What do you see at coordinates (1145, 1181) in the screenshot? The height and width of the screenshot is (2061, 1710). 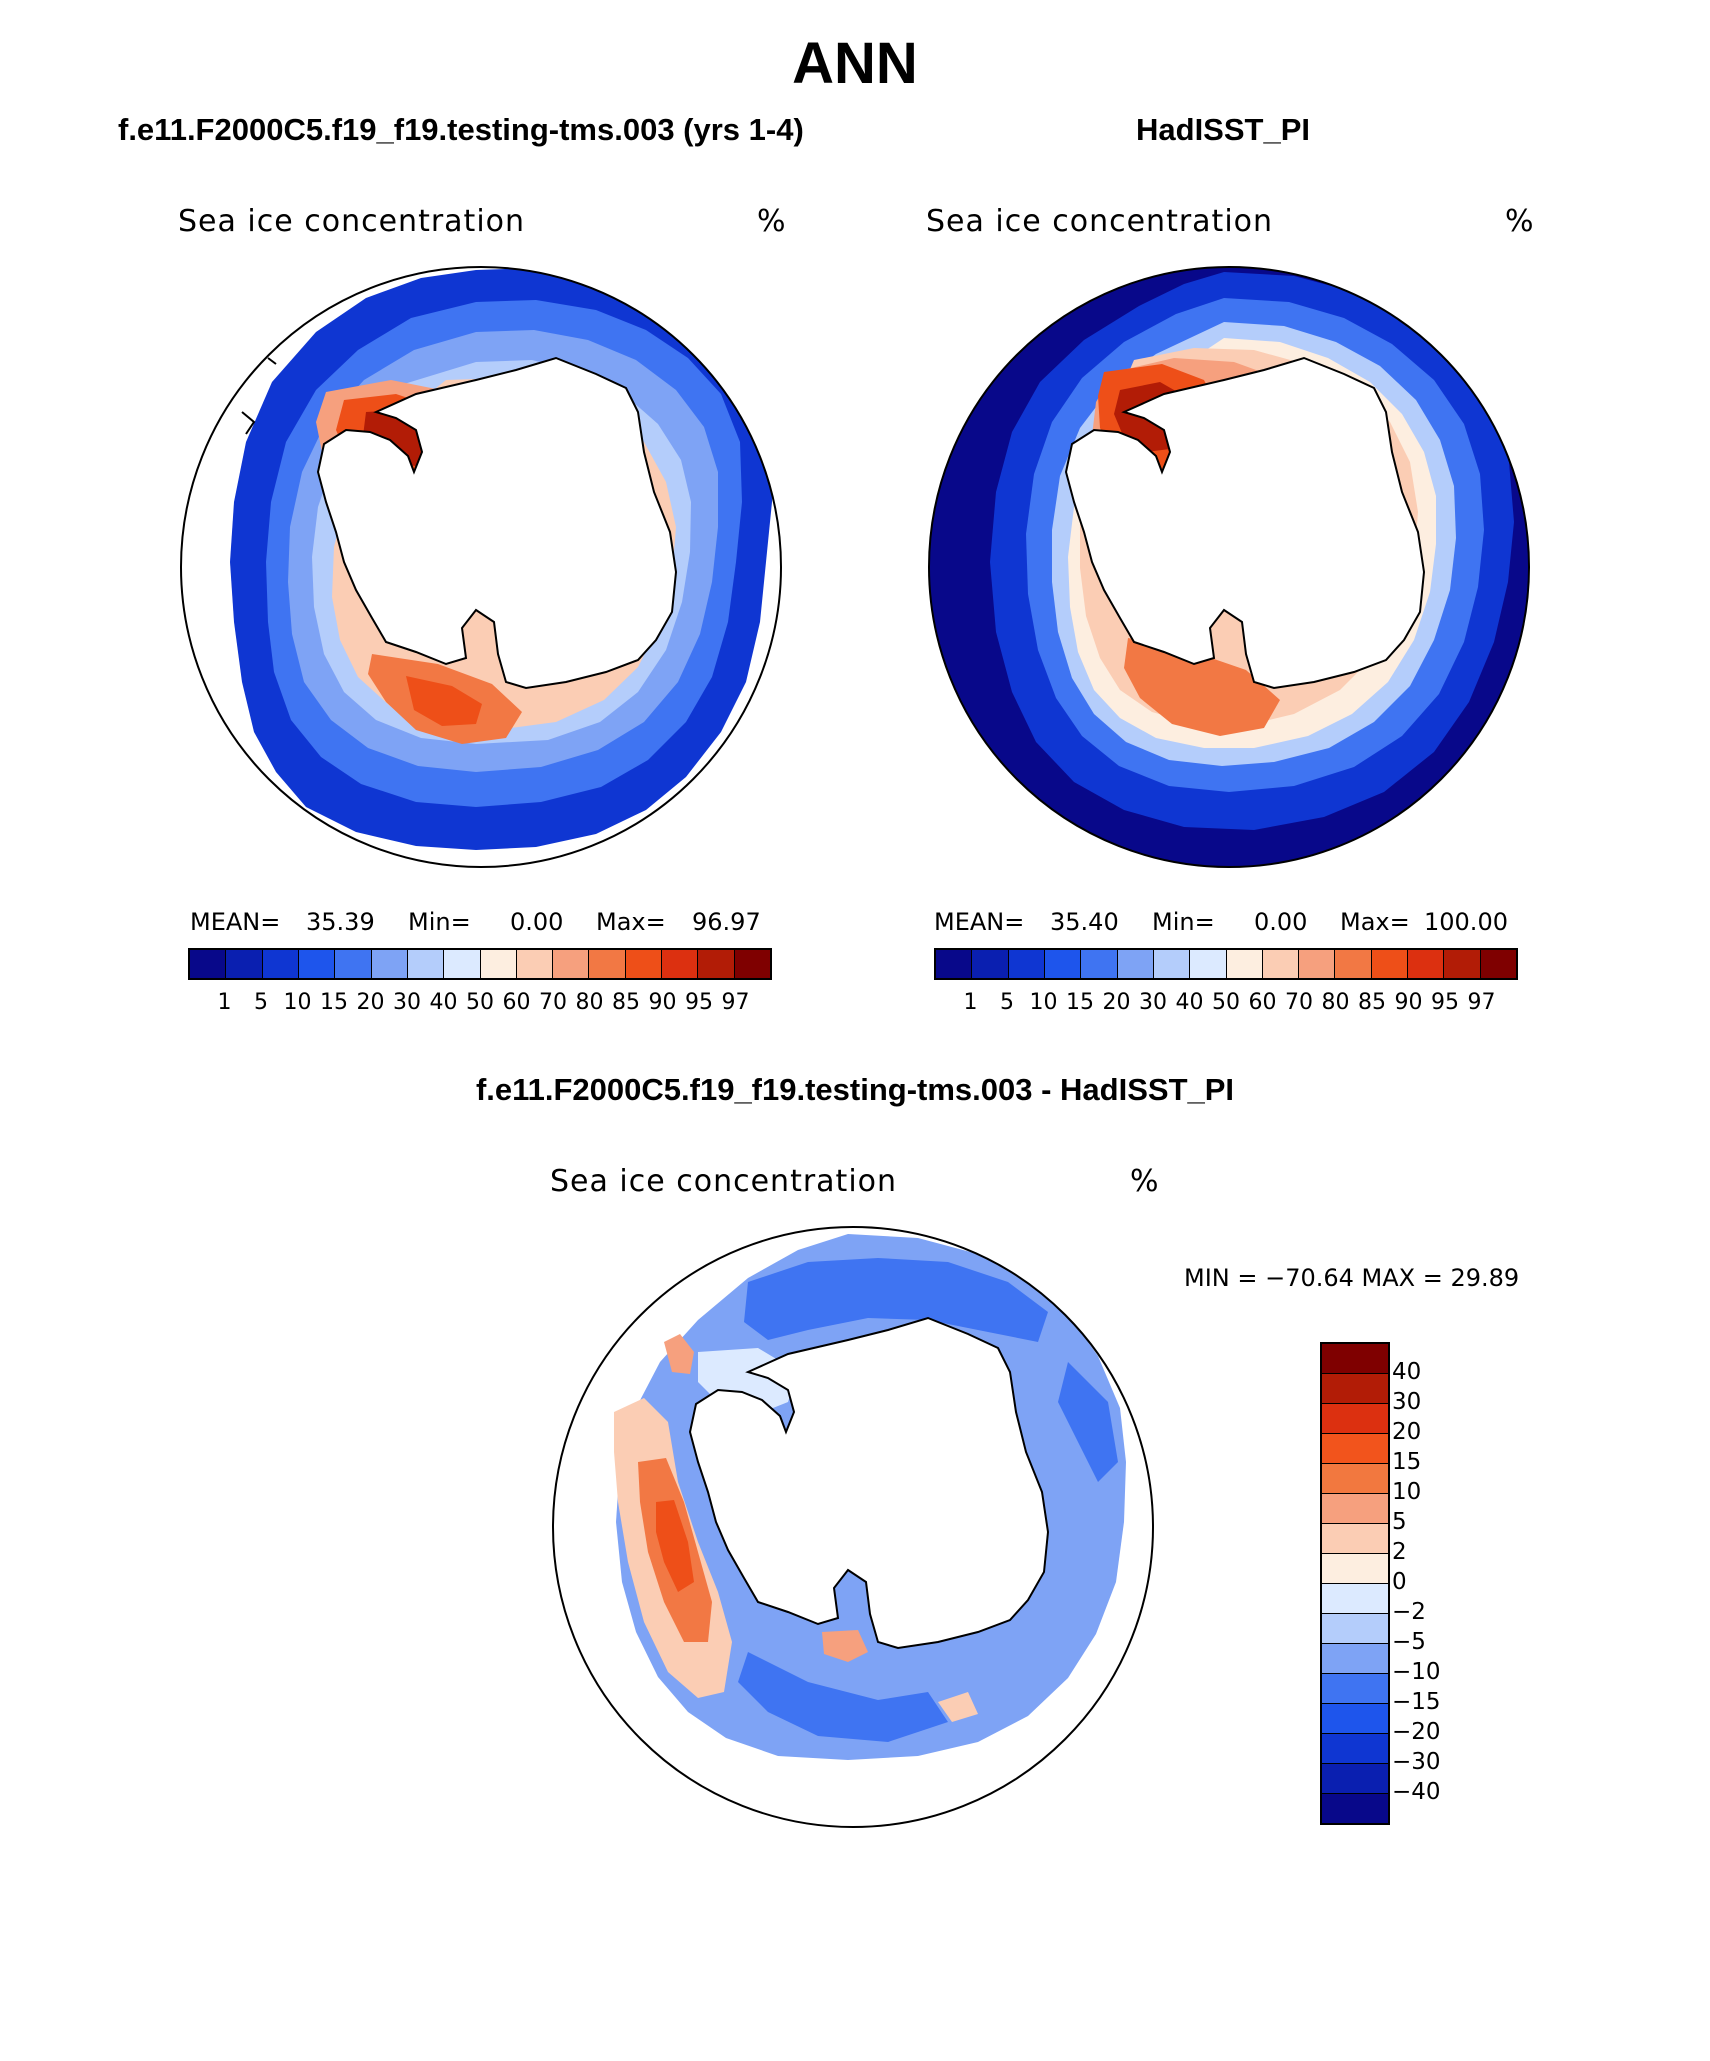 I see `diff-units-label: %` at bounding box center [1145, 1181].